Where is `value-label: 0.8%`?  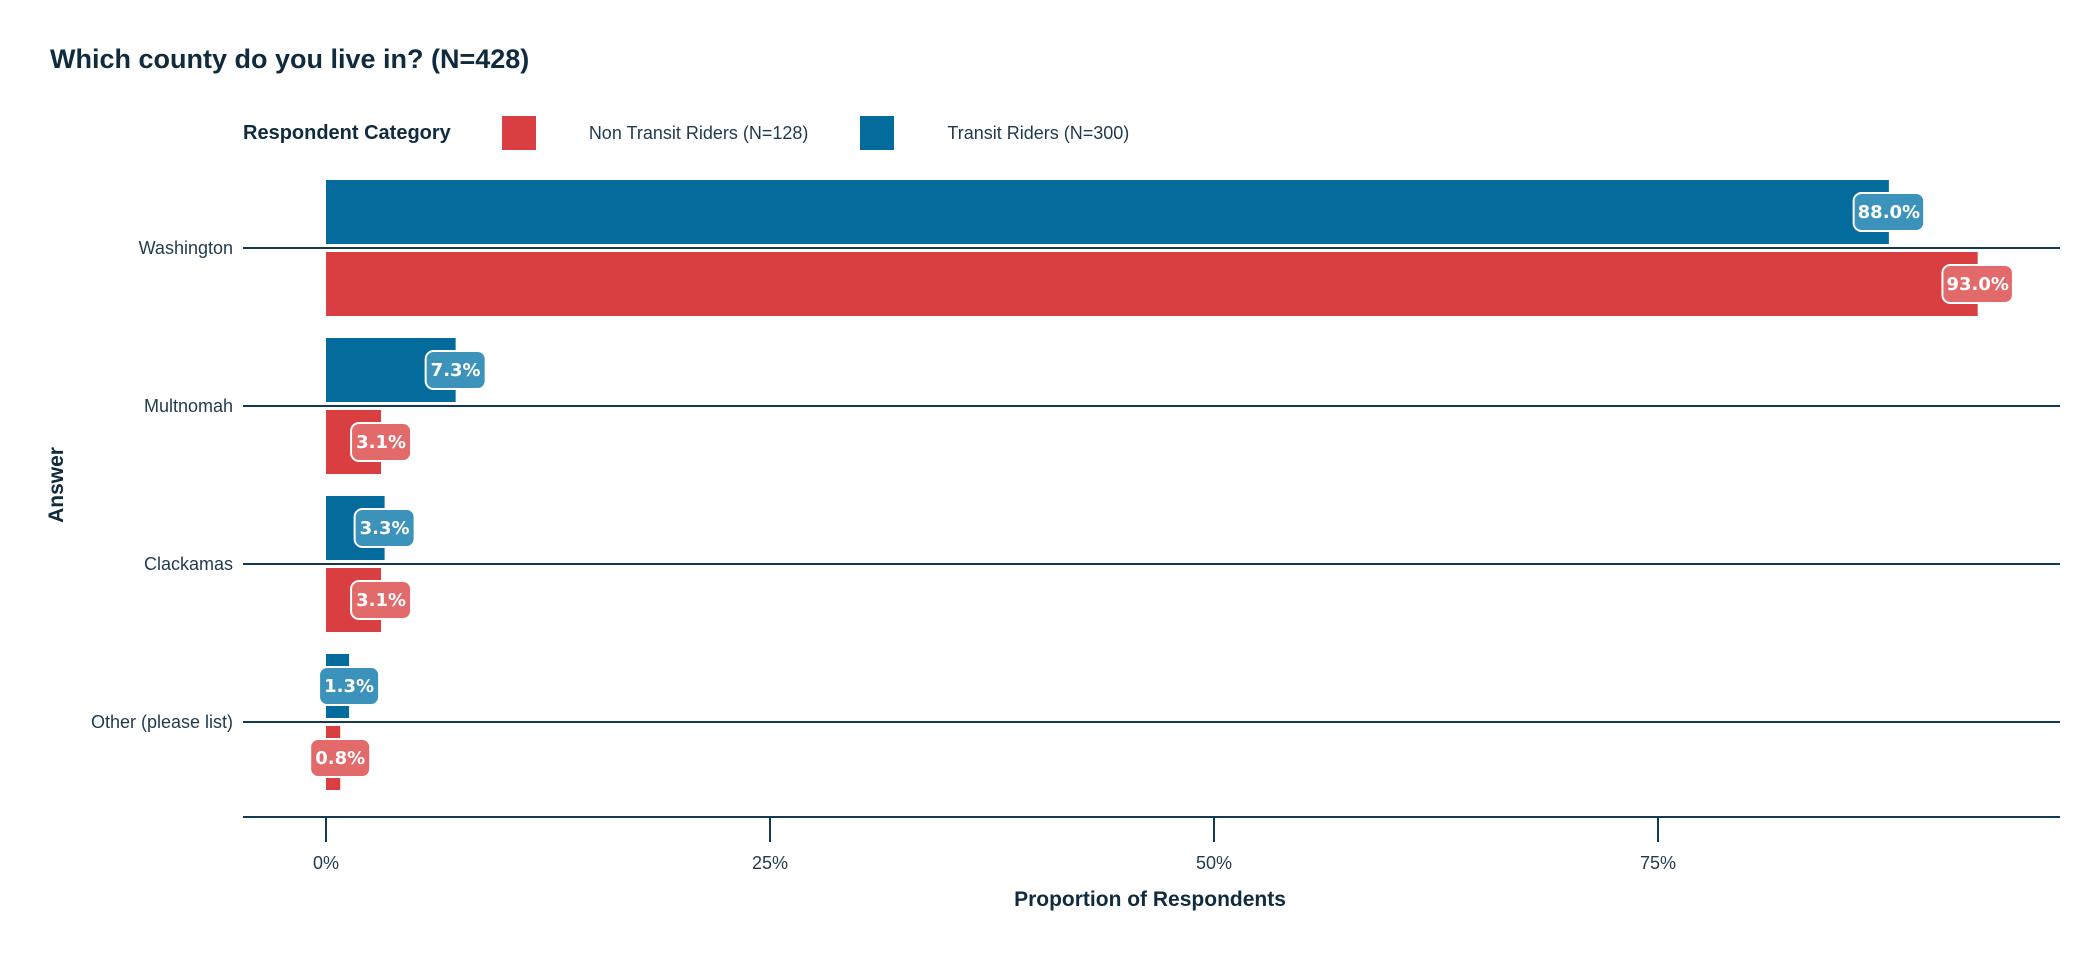
value-label: 0.8% is located at coordinates (340, 758).